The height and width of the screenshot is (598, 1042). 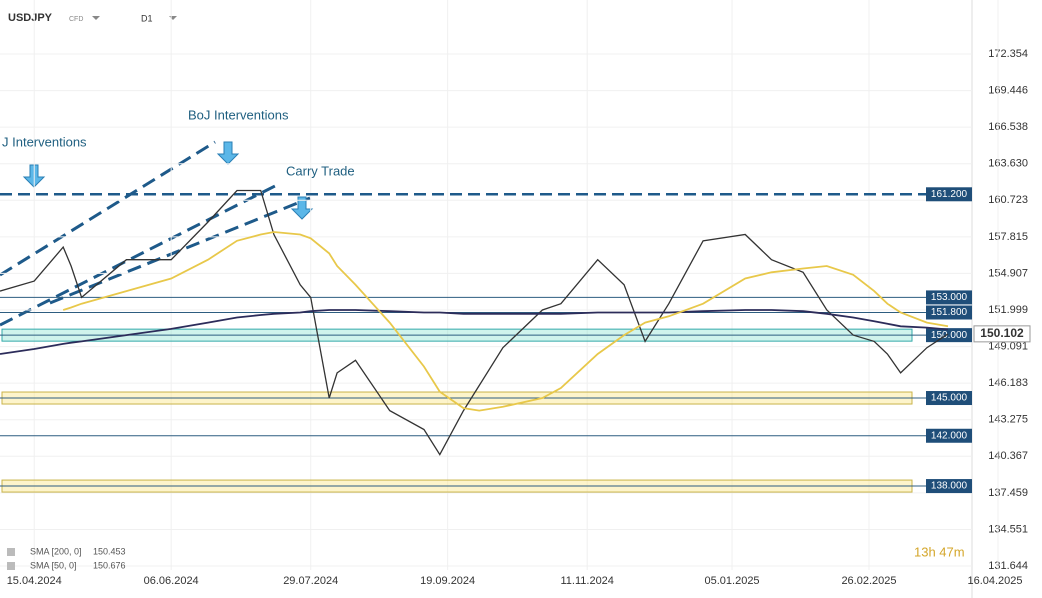 What do you see at coordinates (30, 18) in the screenshot?
I see `symbol: USDJPY` at bounding box center [30, 18].